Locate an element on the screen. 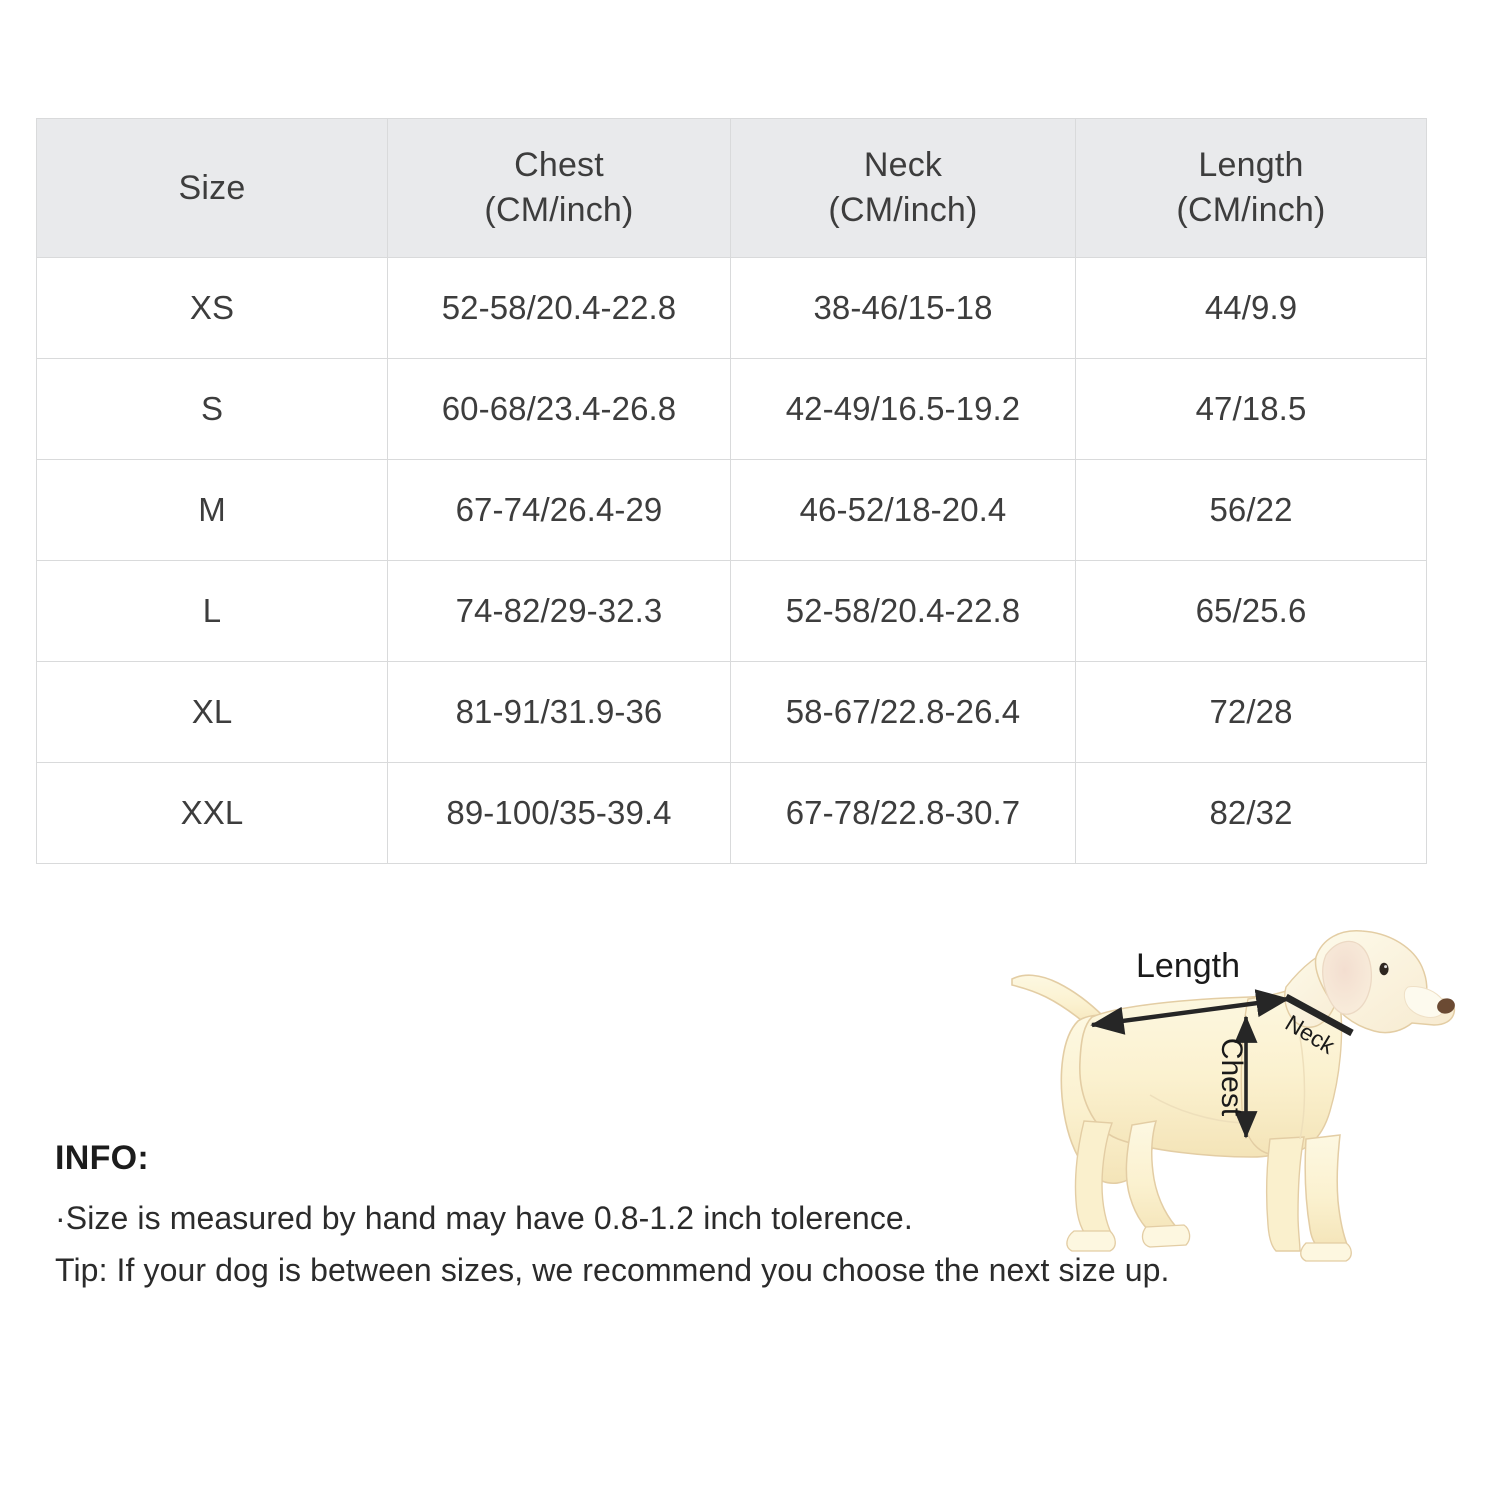  cell-neck: 67-78/22.8-30.7 is located at coordinates (903, 813).